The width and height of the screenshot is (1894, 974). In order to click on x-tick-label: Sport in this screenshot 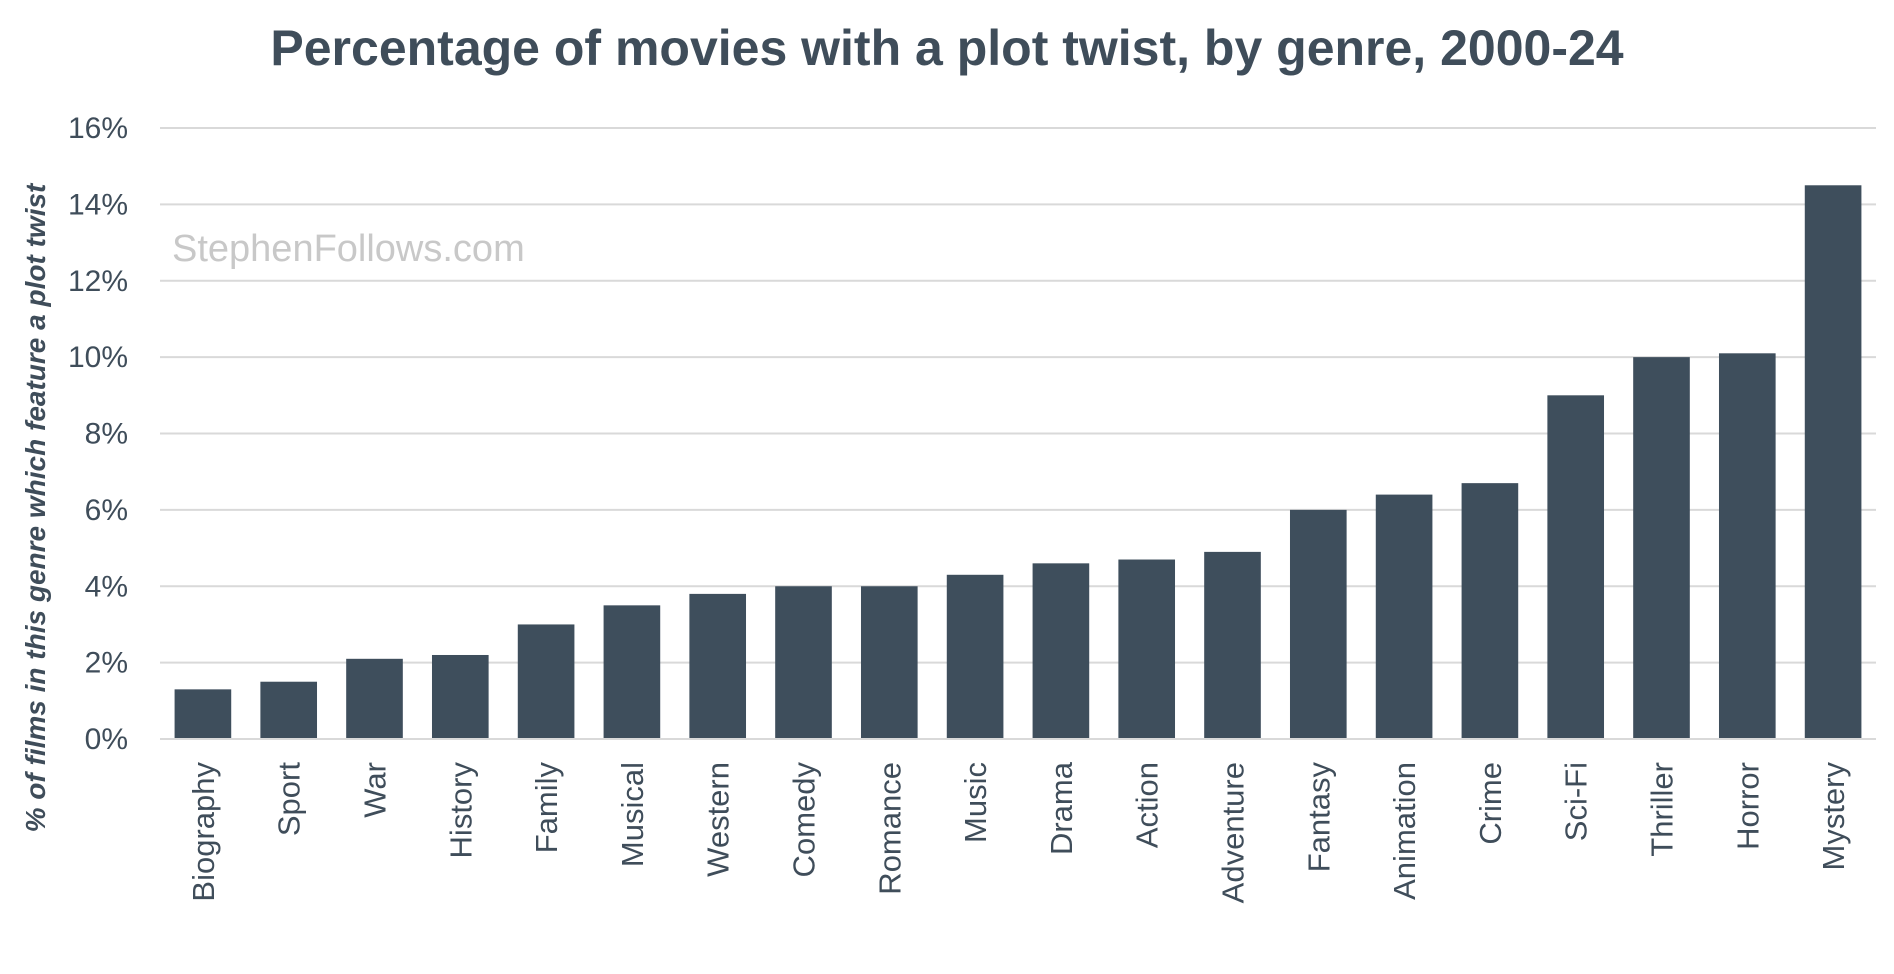, I will do `click(289, 799)`.